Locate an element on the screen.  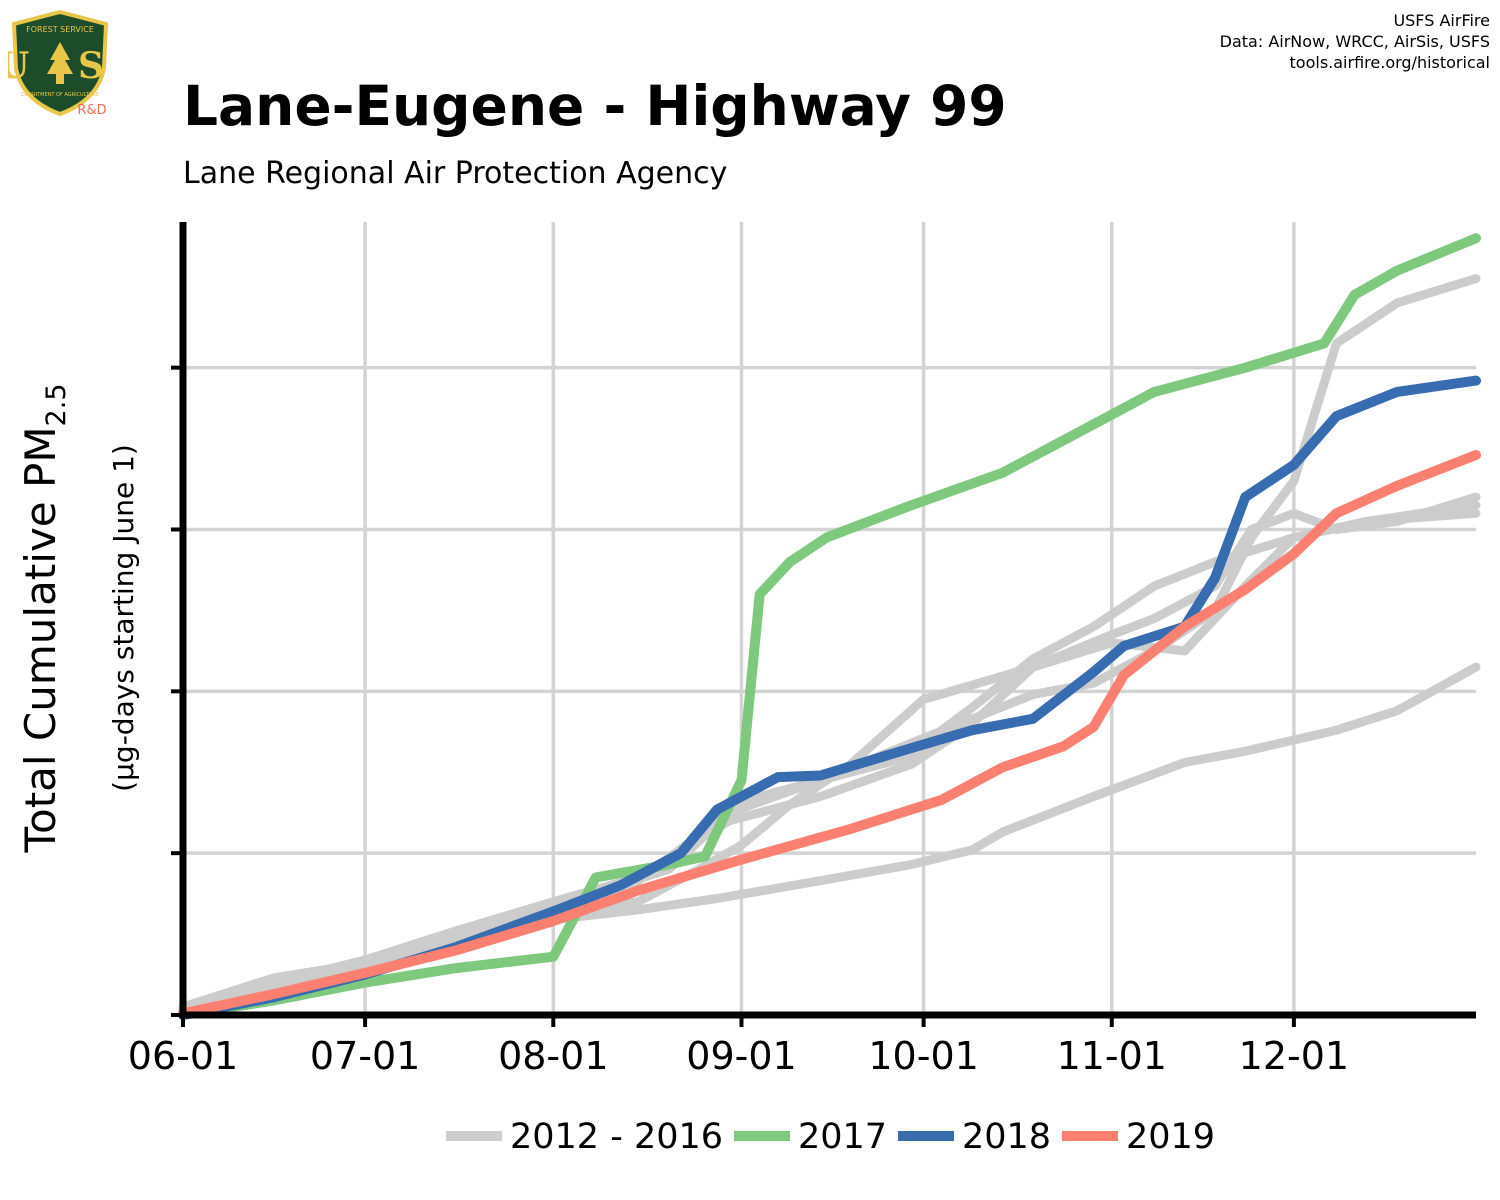
y-axis-note: (µg-days starting June 1) is located at coordinates (123, 618).